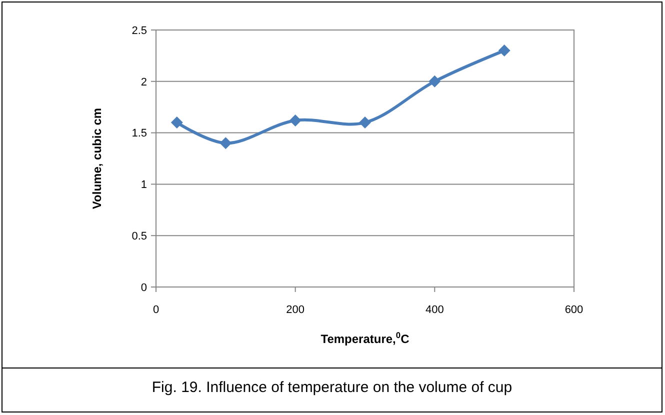  What do you see at coordinates (434, 310) in the screenshot?
I see `x-tick-label: 400` at bounding box center [434, 310].